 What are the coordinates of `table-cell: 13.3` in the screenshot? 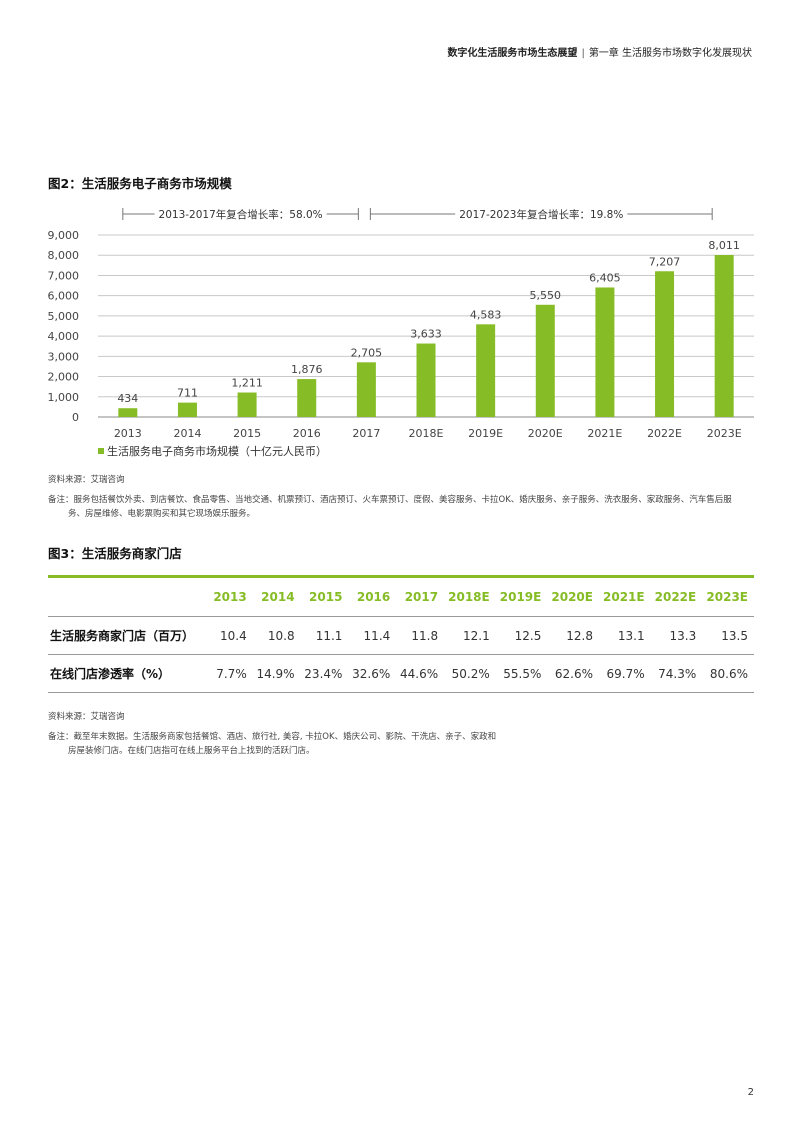 It's located at (683, 635).